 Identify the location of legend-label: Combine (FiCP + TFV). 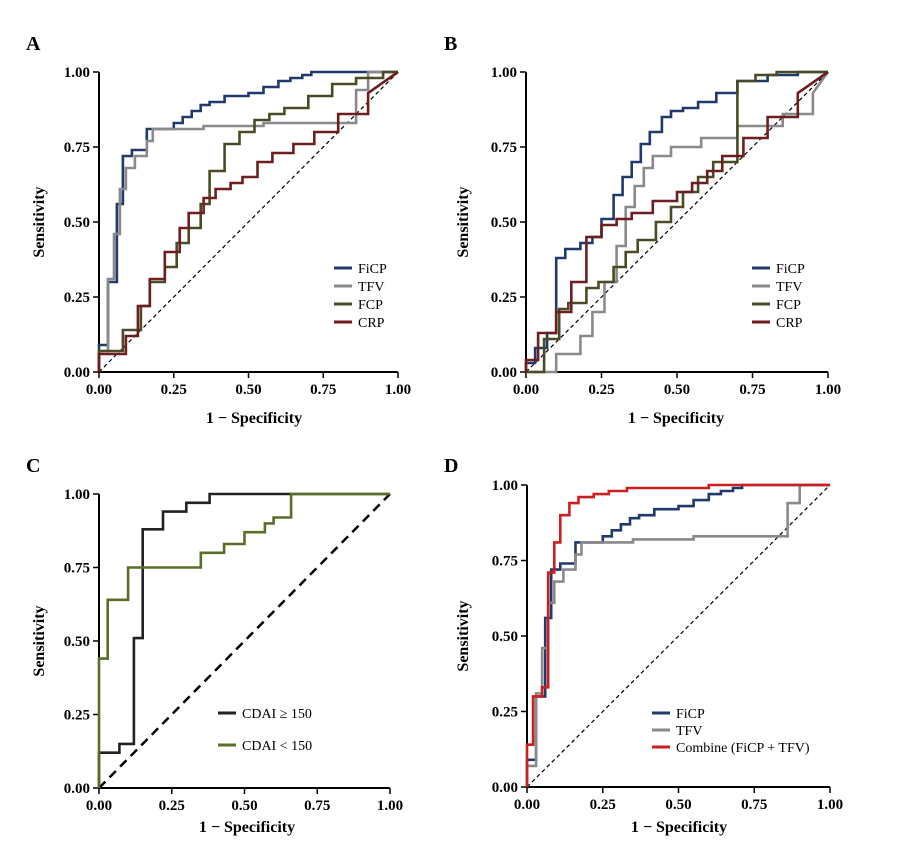
(743, 748).